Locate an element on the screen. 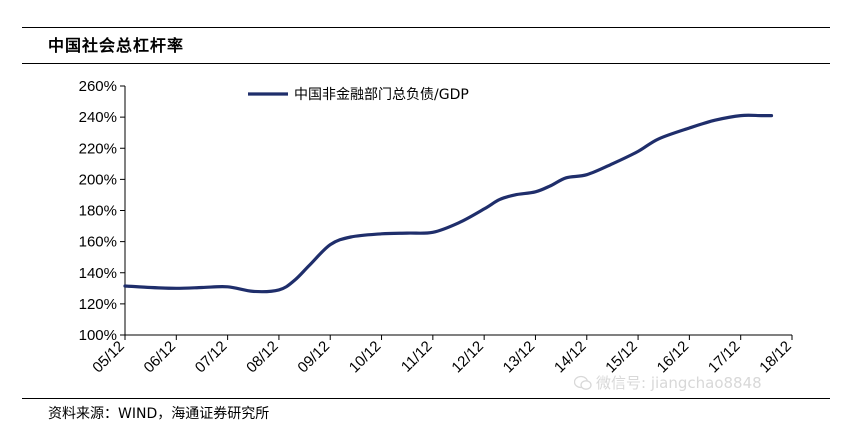 This screenshot has height=443, width=864. x-tick-label: 11/12 is located at coordinates (417, 357).